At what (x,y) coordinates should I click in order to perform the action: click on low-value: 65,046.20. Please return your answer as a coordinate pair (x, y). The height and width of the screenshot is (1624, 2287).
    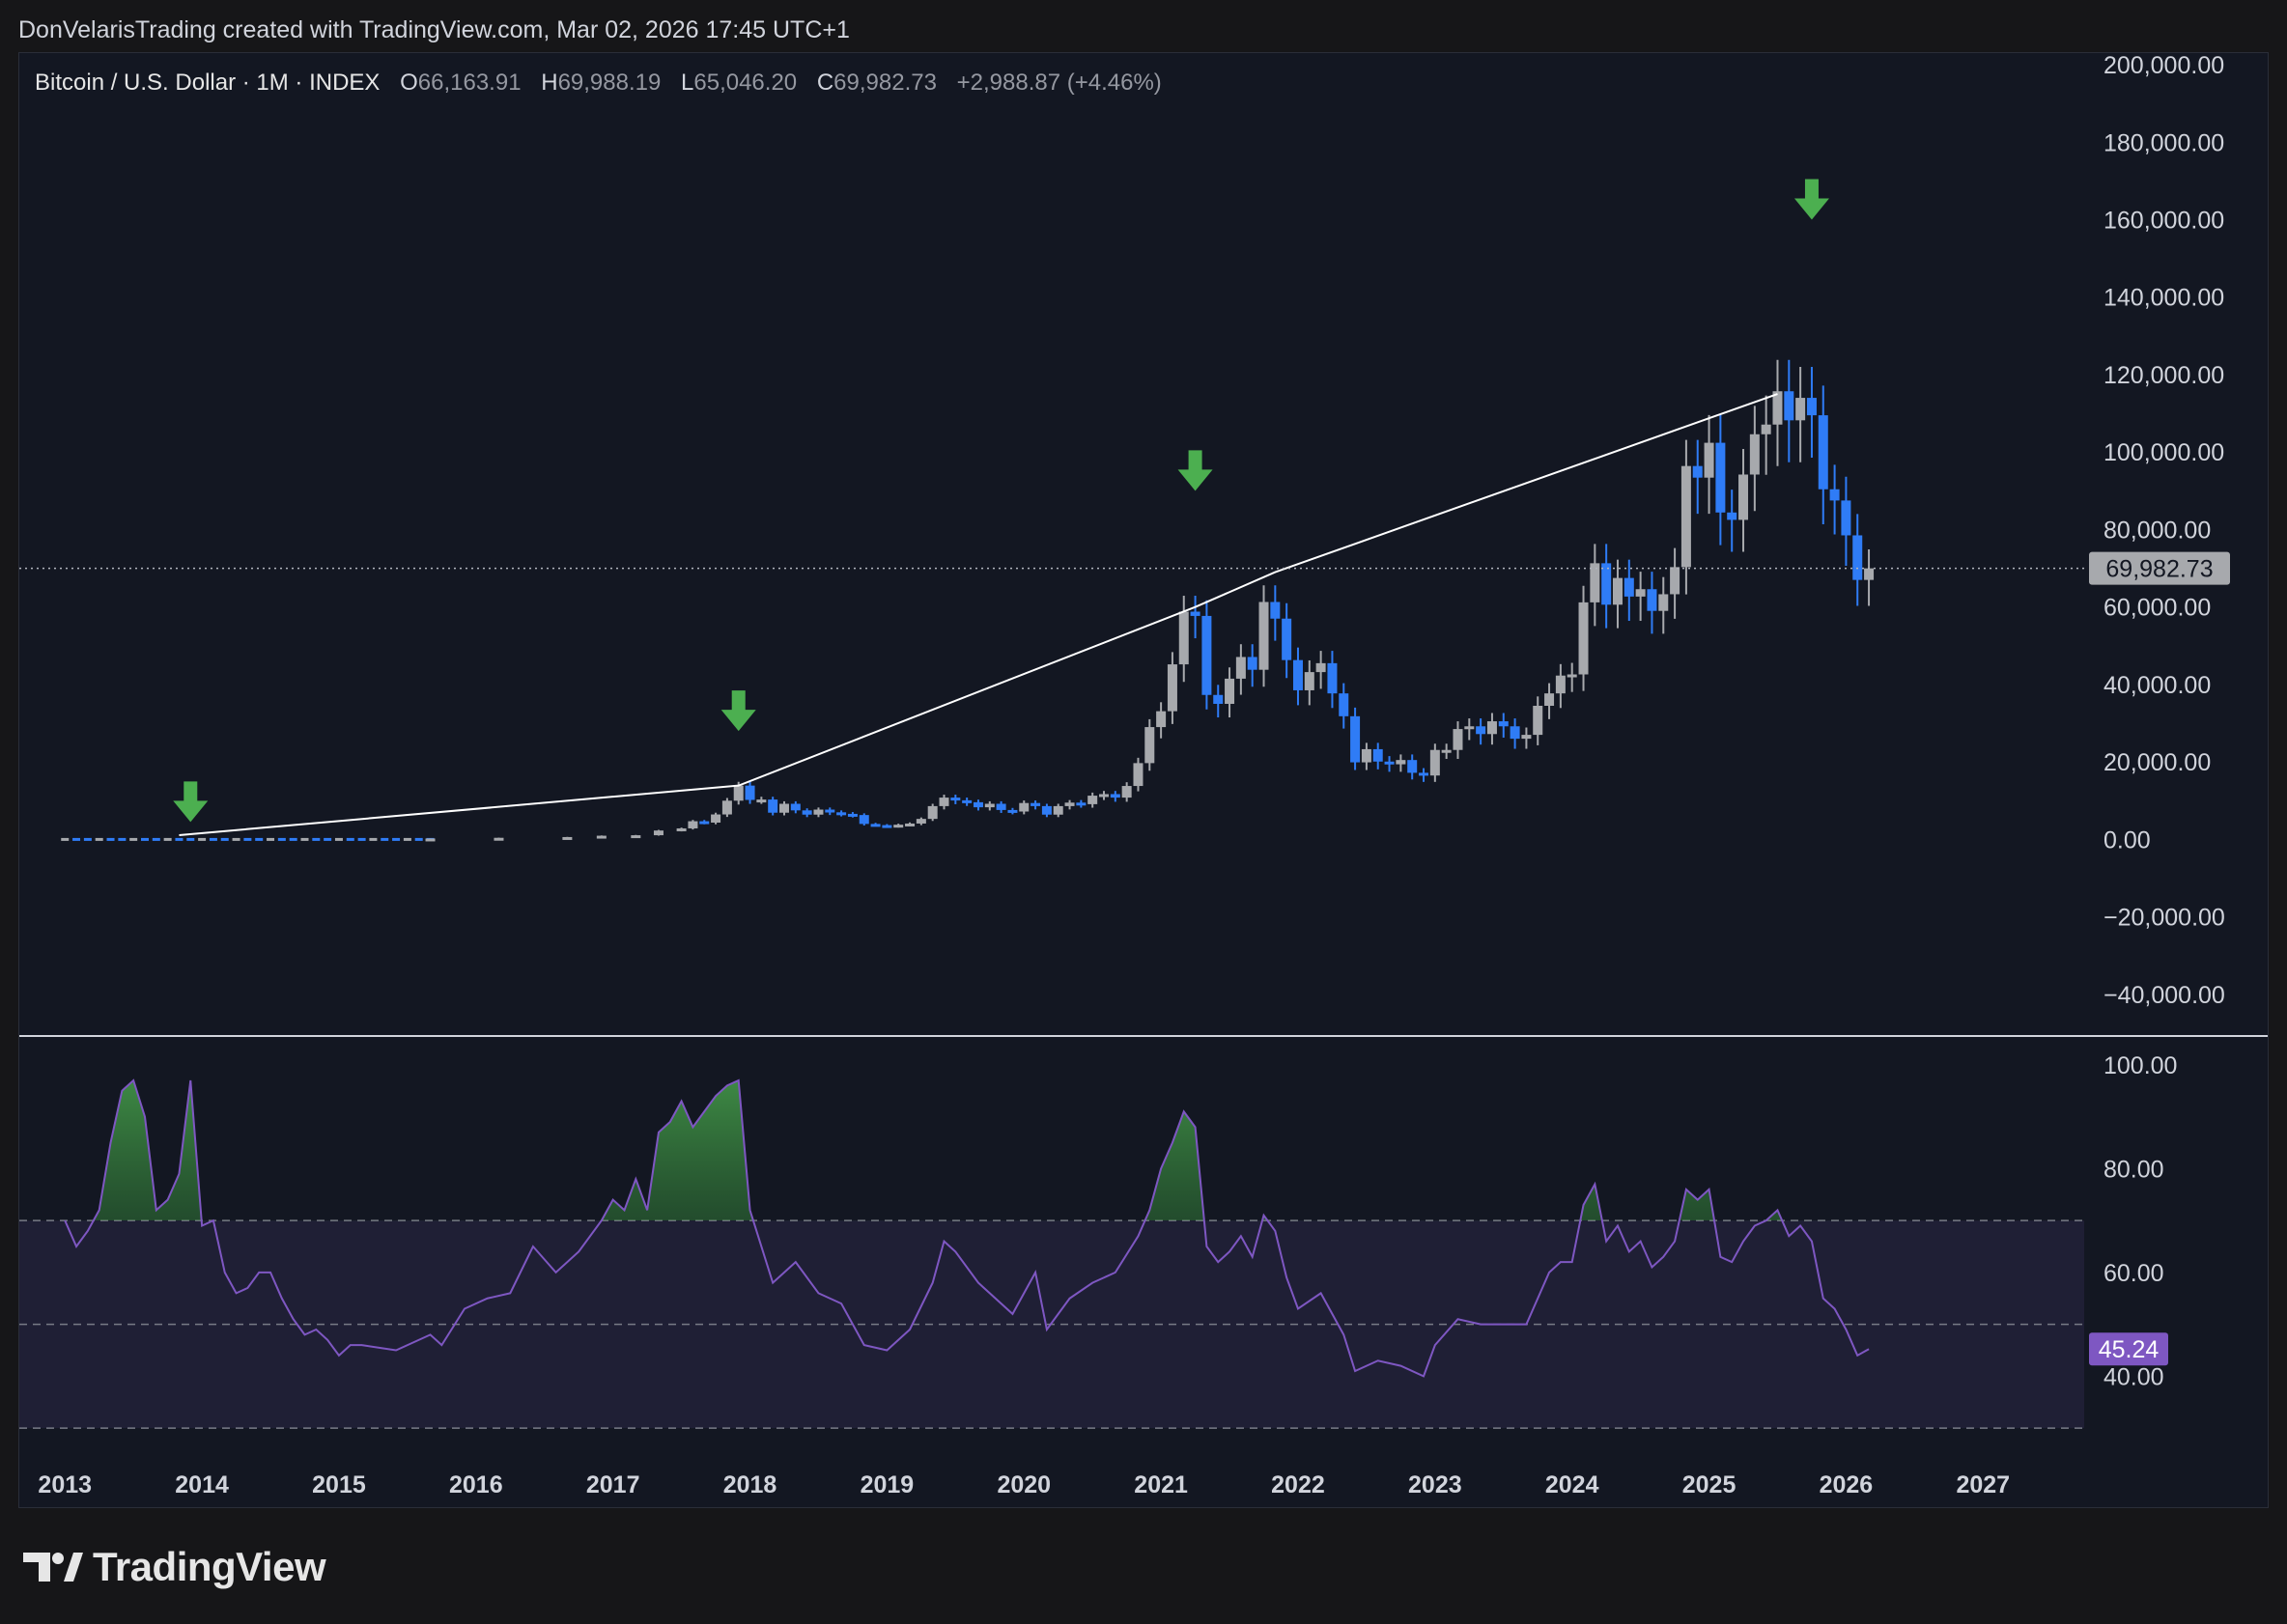
    Looking at the image, I should click on (746, 83).